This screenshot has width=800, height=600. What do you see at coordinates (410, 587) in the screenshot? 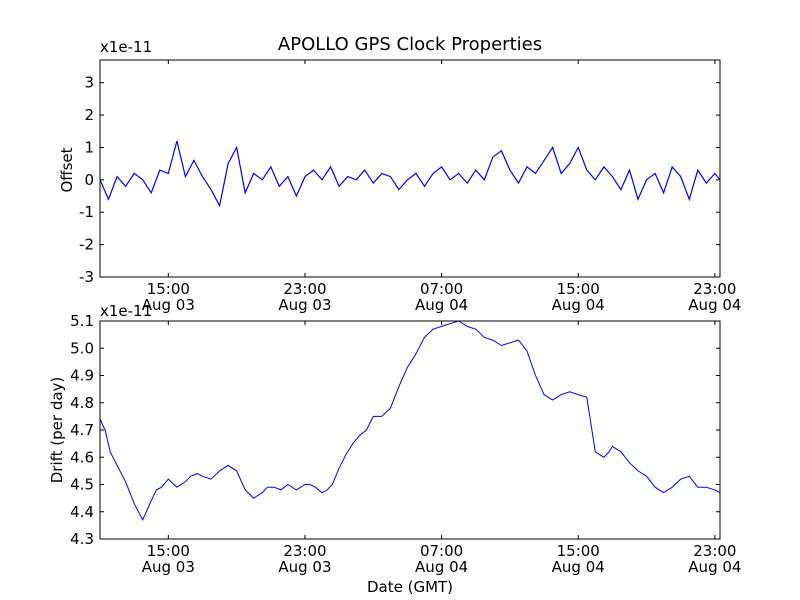
I see `x-axis-label: Date (GMT)` at bounding box center [410, 587].